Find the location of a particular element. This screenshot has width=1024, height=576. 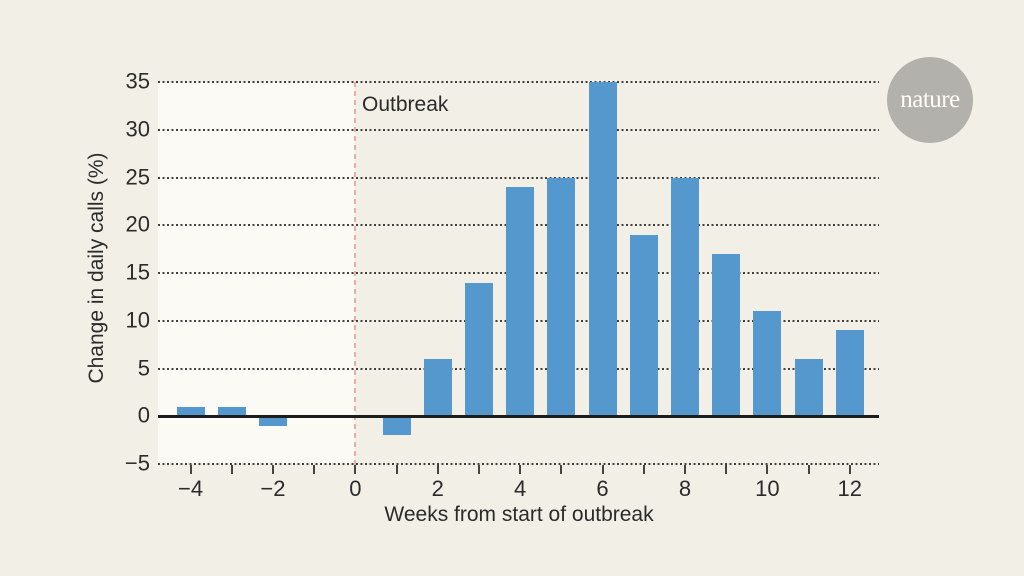

x-tick-label: 2 is located at coordinates (437, 488).